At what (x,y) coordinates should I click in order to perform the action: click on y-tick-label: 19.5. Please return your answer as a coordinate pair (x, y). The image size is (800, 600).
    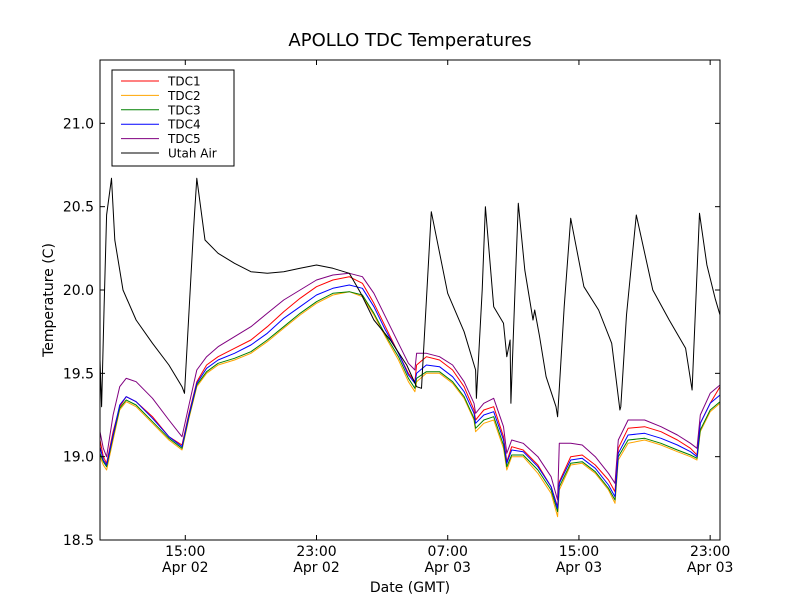
    Looking at the image, I should click on (78, 374).